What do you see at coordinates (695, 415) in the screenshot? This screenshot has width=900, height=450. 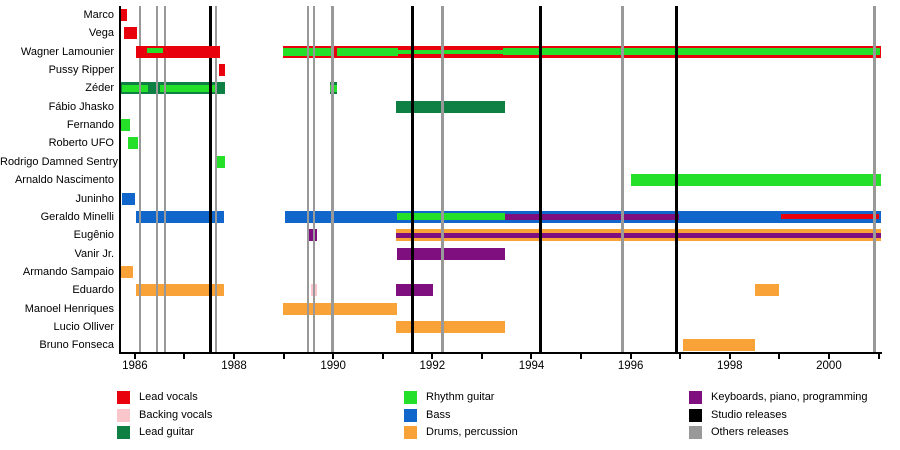 I see `legend-swatch-studio-releases` at bounding box center [695, 415].